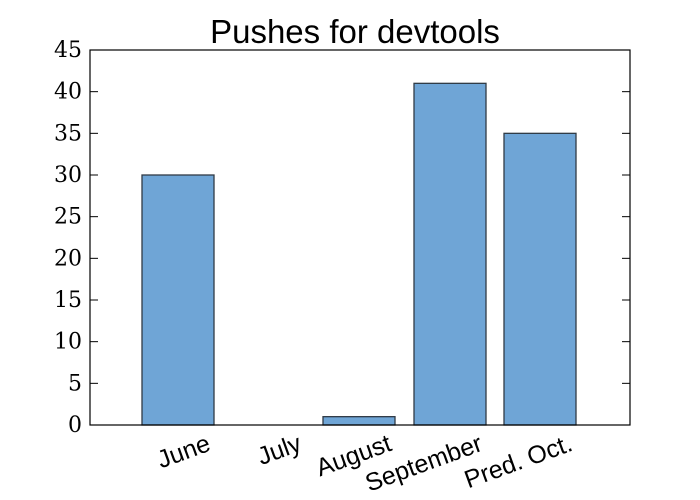 The width and height of the screenshot is (700, 500). What do you see at coordinates (75, 383) in the screenshot?
I see `y-tick-label: 5` at bounding box center [75, 383].